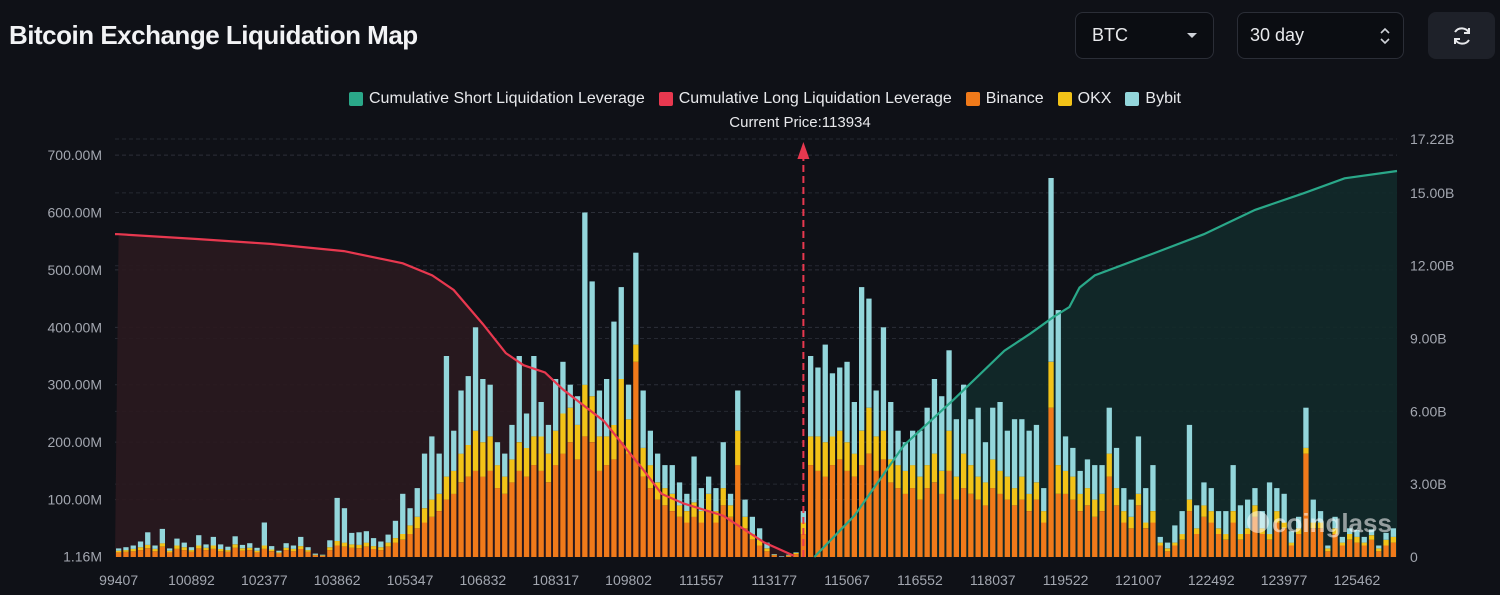 The height and width of the screenshot is (595, 1500). I want to click on legend-item: Cumulative Short Liquidation Leverage, so click(496, 99).